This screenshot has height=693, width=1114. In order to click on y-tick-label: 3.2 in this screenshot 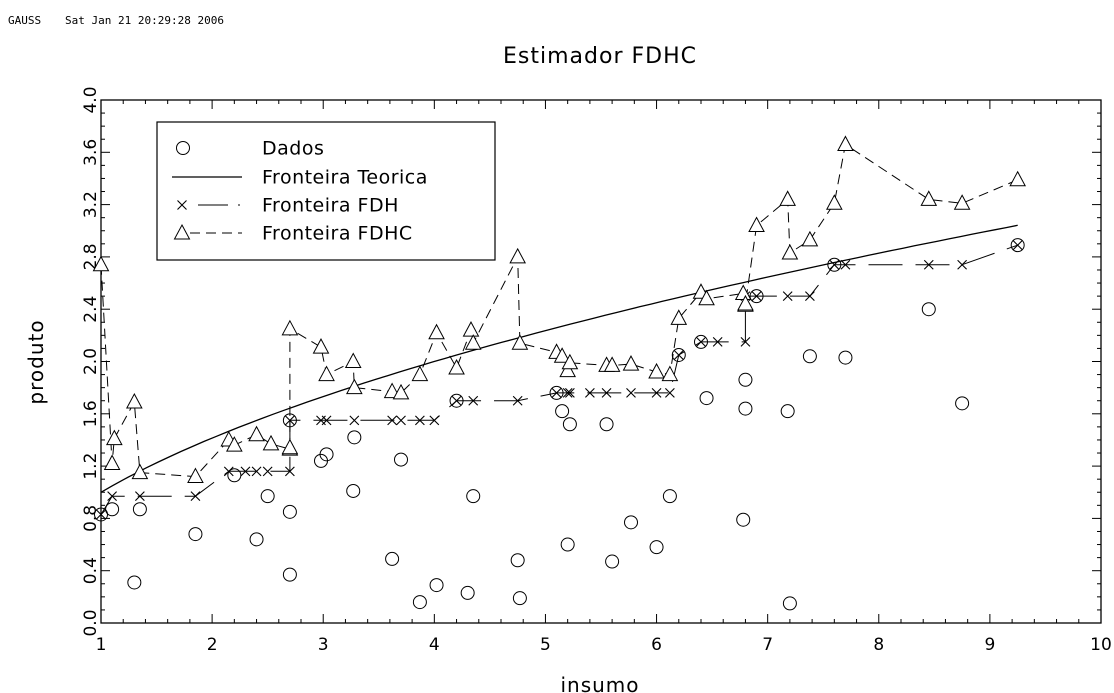, I will do `click(91, 204)`.